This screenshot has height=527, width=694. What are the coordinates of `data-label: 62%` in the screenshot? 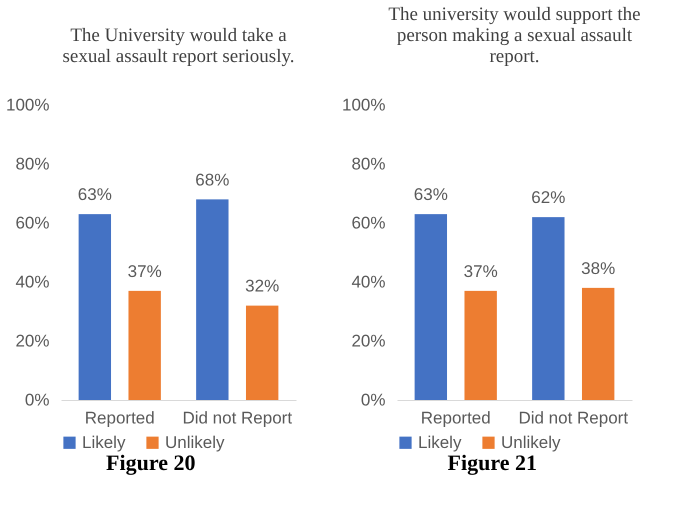 It's located at (548, 198).